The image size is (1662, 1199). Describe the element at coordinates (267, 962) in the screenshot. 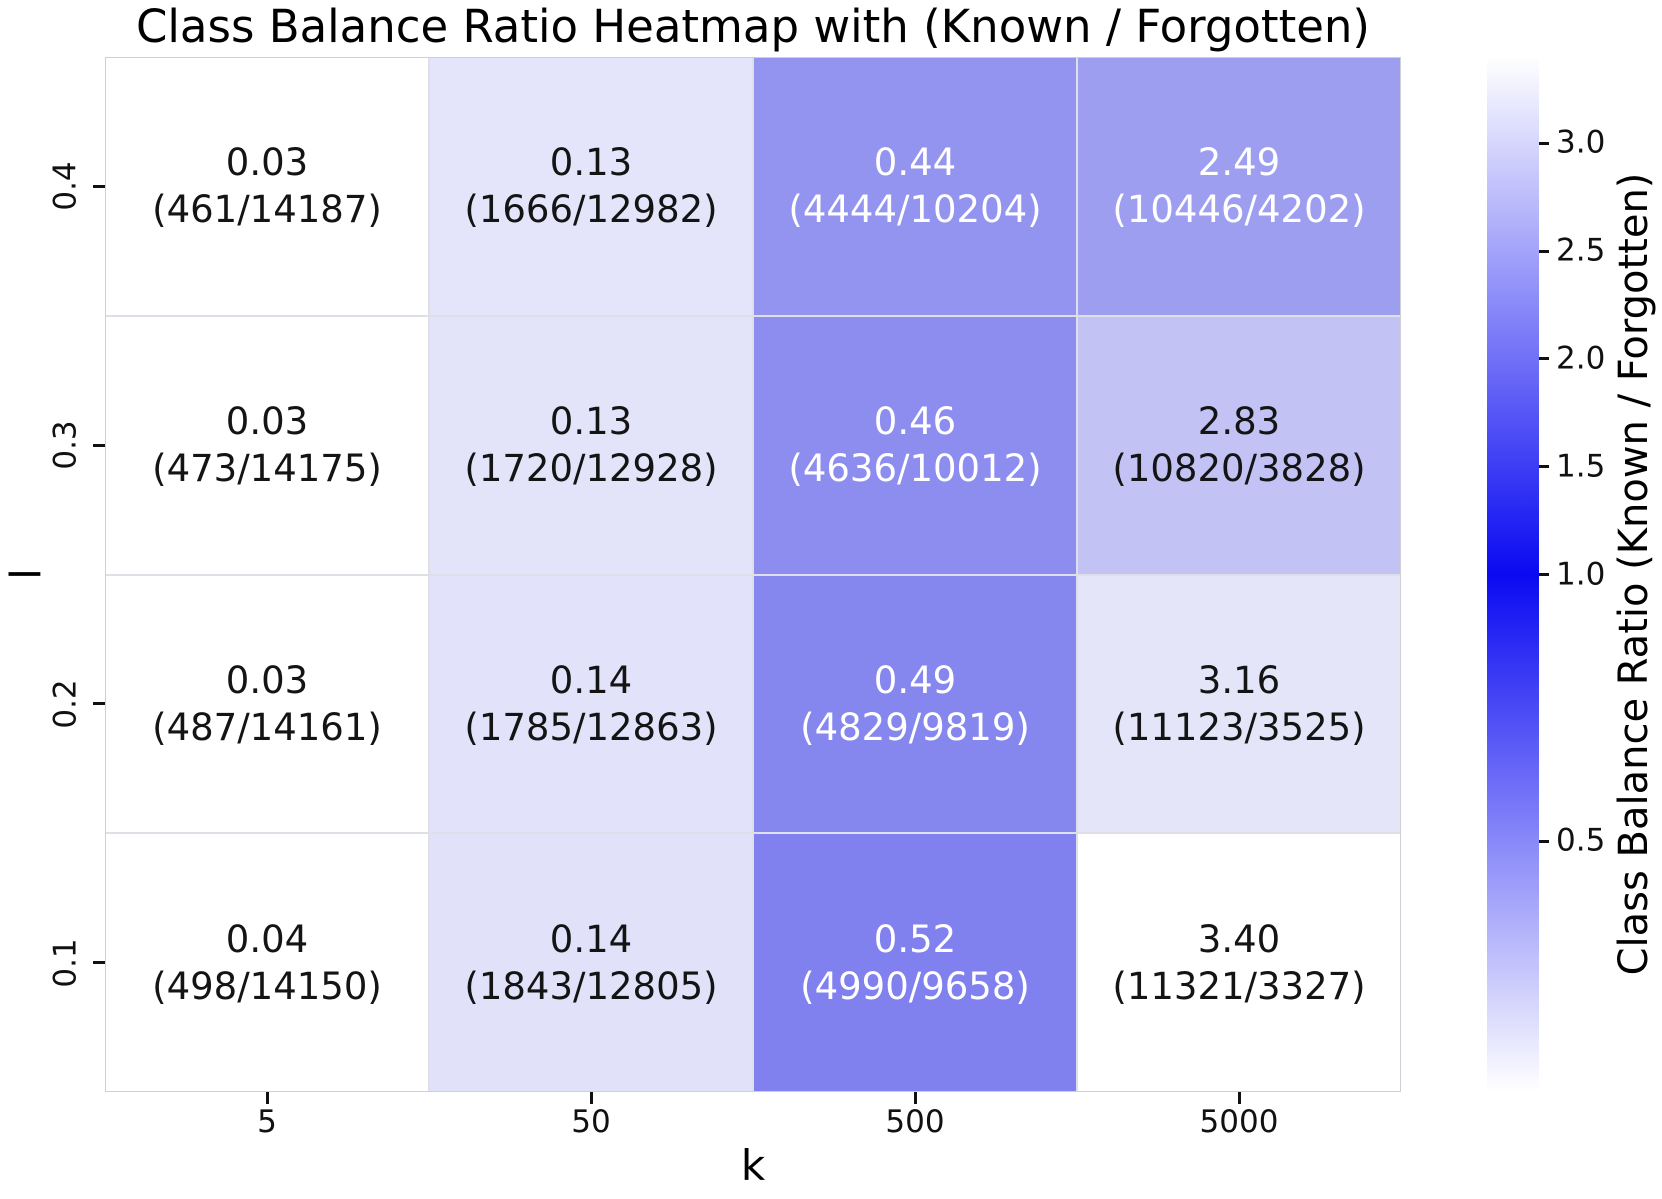

I see `heatmap-cell: 0.04 (498/14150)` at that location.